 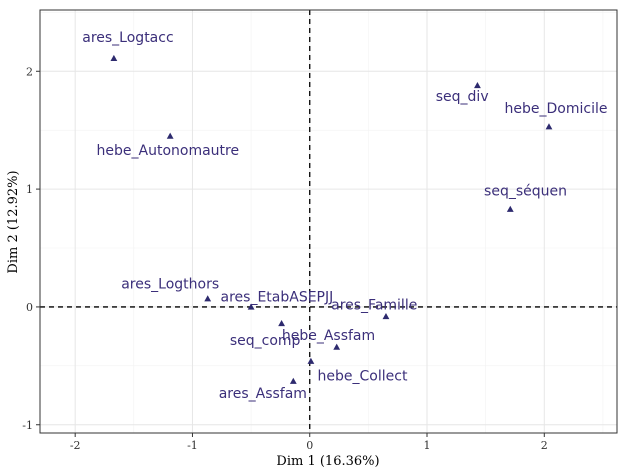 What do you see at coordinates (29, 189) in the screenshot?
I see `y-tick-label: 1` at bounding box center [29, 189].